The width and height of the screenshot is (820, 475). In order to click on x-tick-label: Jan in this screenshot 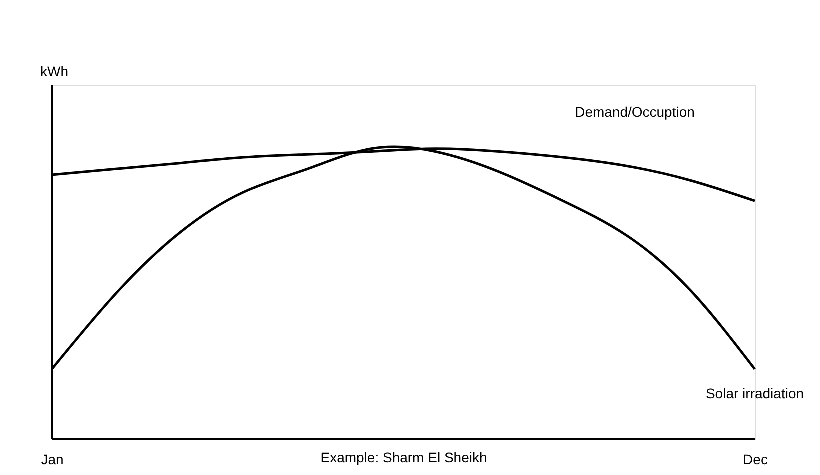, I will do `click(52, 460)`.